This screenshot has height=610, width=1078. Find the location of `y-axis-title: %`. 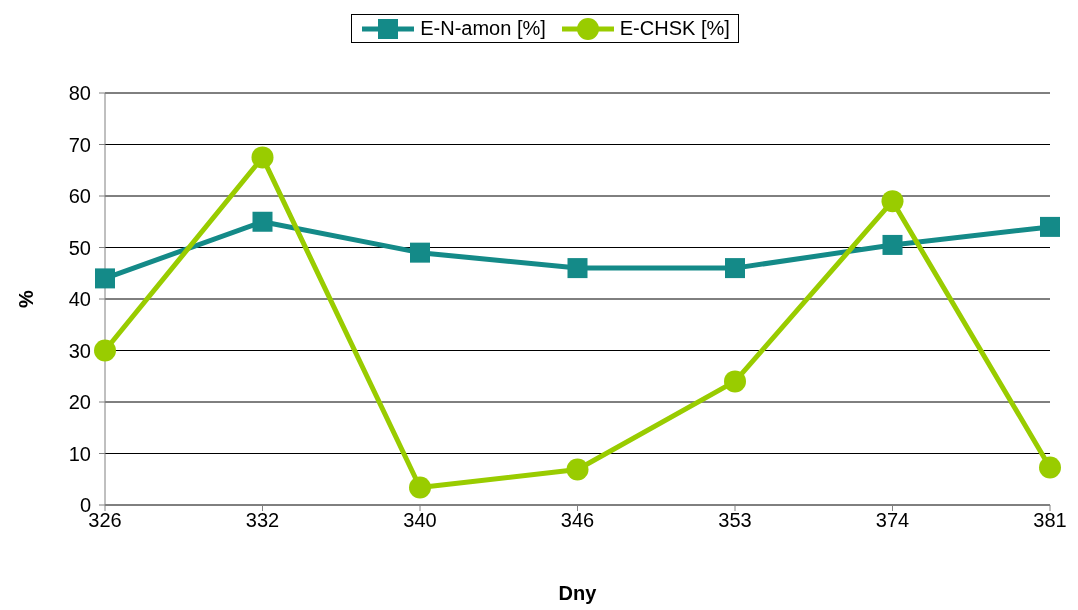

y-axis-title: % is located at coordinates (26, 298).